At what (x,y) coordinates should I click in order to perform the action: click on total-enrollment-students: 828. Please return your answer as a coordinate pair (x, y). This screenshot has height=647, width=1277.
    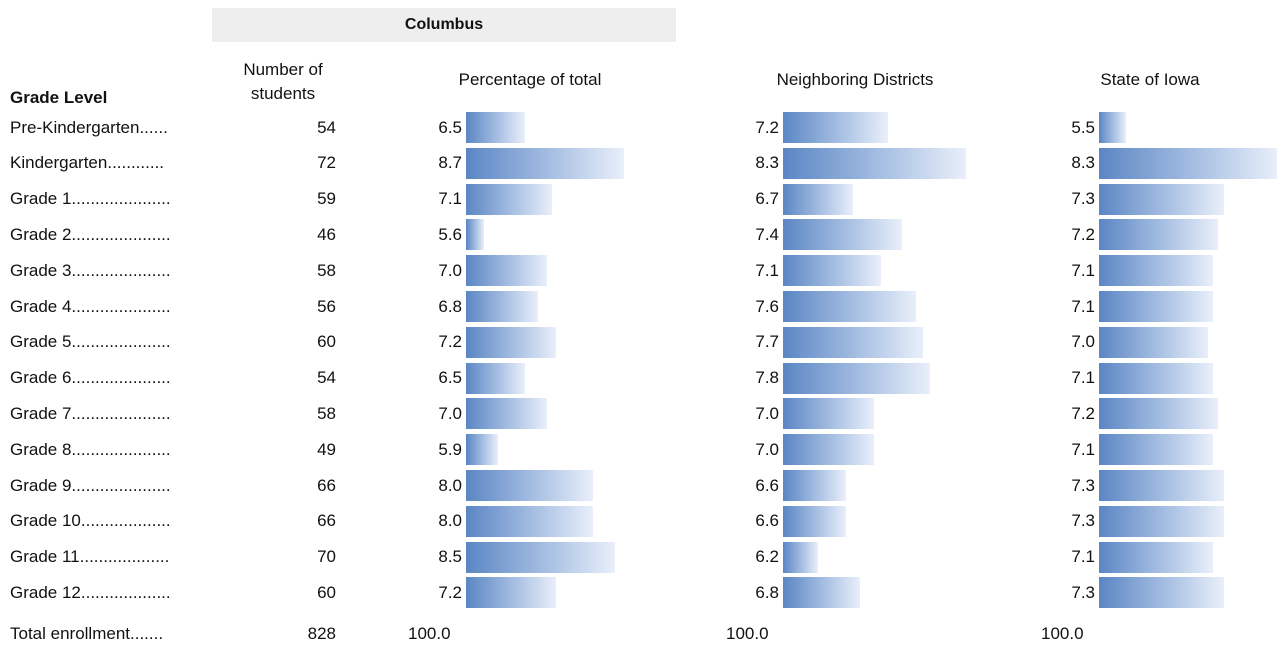
    Looking at the image, I should click on (321, 633).